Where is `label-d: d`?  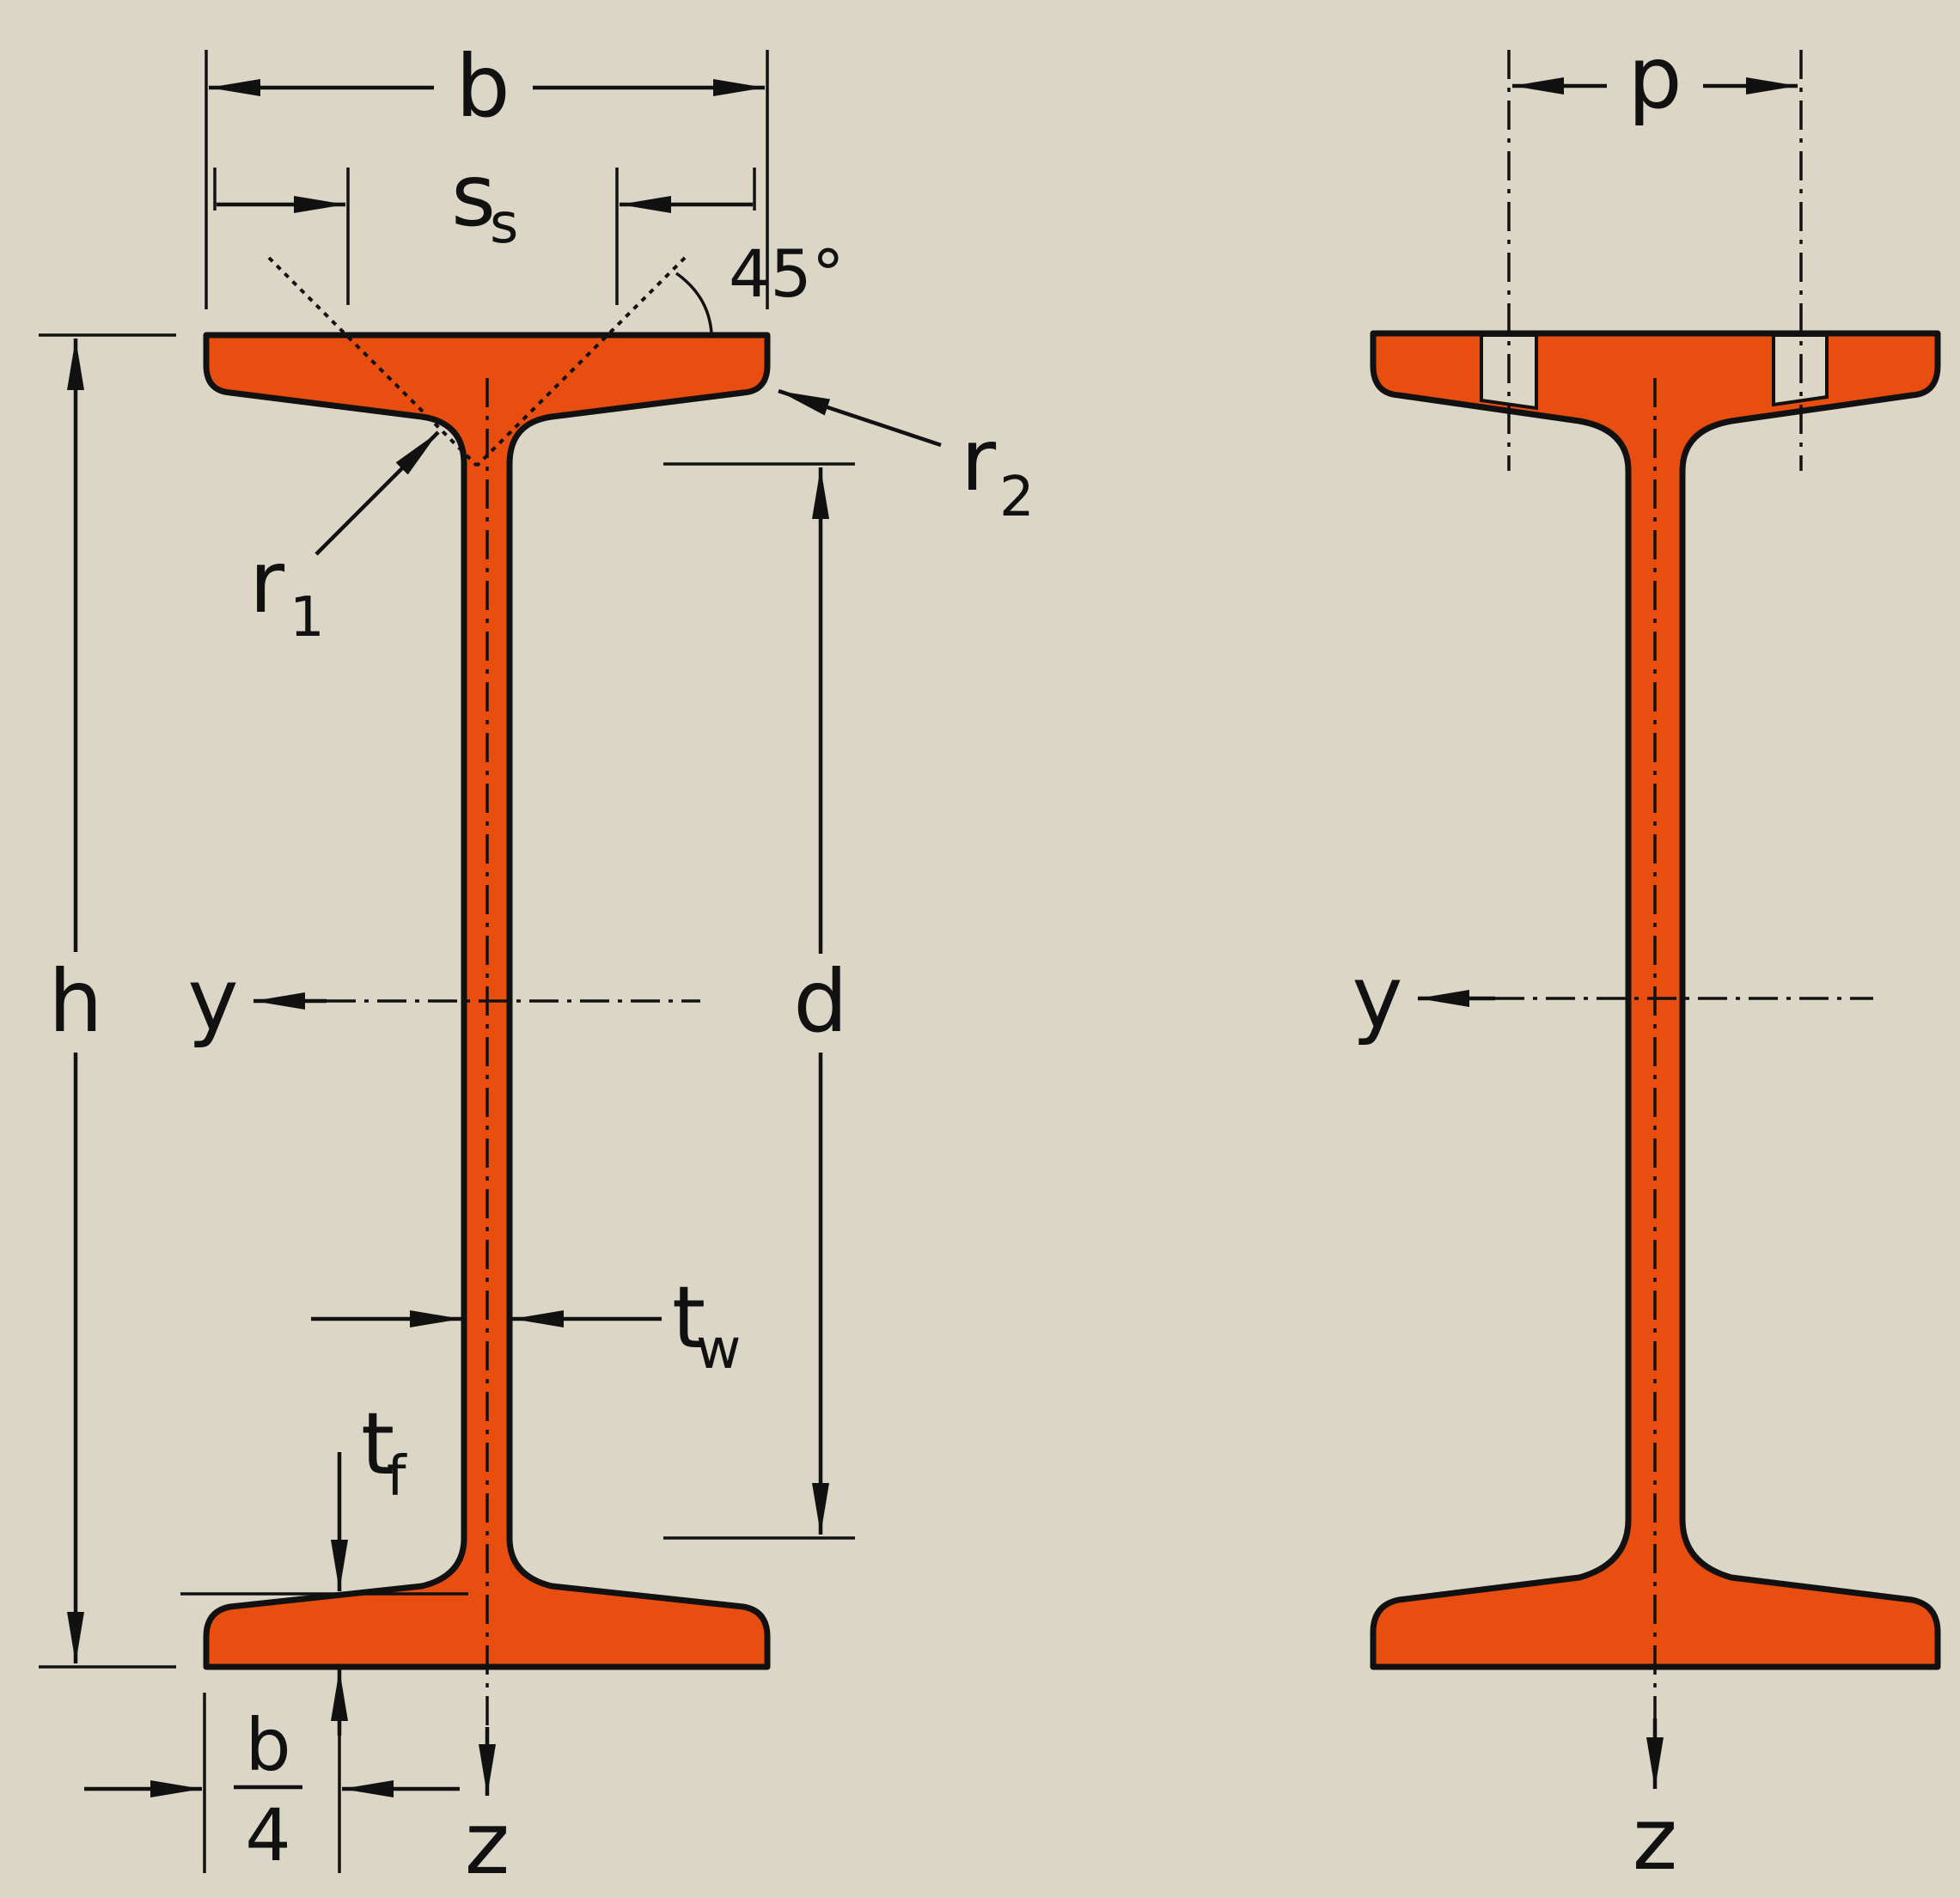
label-d: d is located at coordinates (820, 1002).